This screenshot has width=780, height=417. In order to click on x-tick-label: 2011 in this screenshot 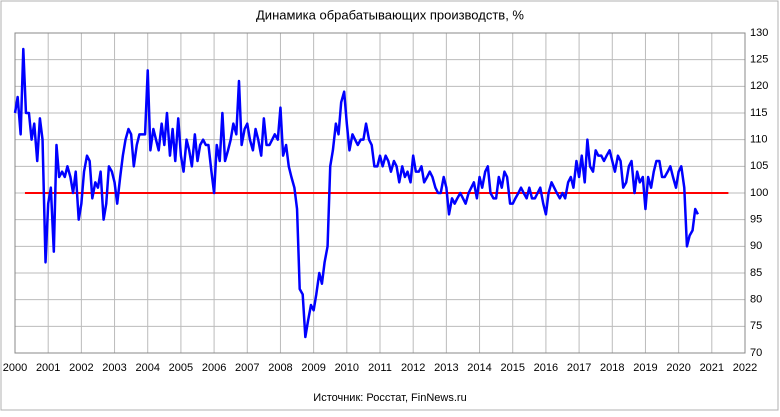, I will do `click(380, 368)`.